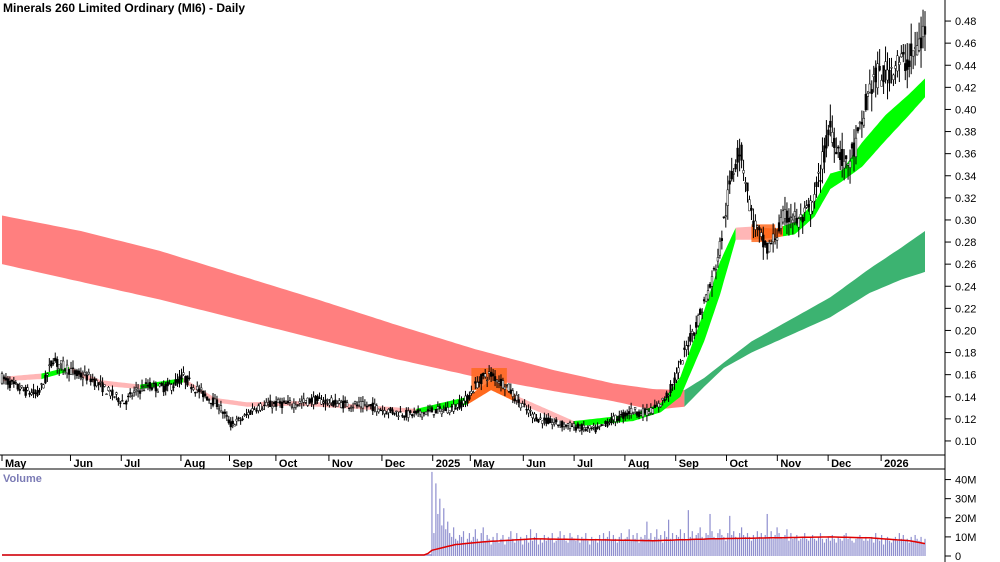 The width and height of the screenshot is (1000, 562). What do you see at coordinates (965, 442) in the screenshot?
I see `y-tick-label: 0.10` at bounding box center [965, 442].